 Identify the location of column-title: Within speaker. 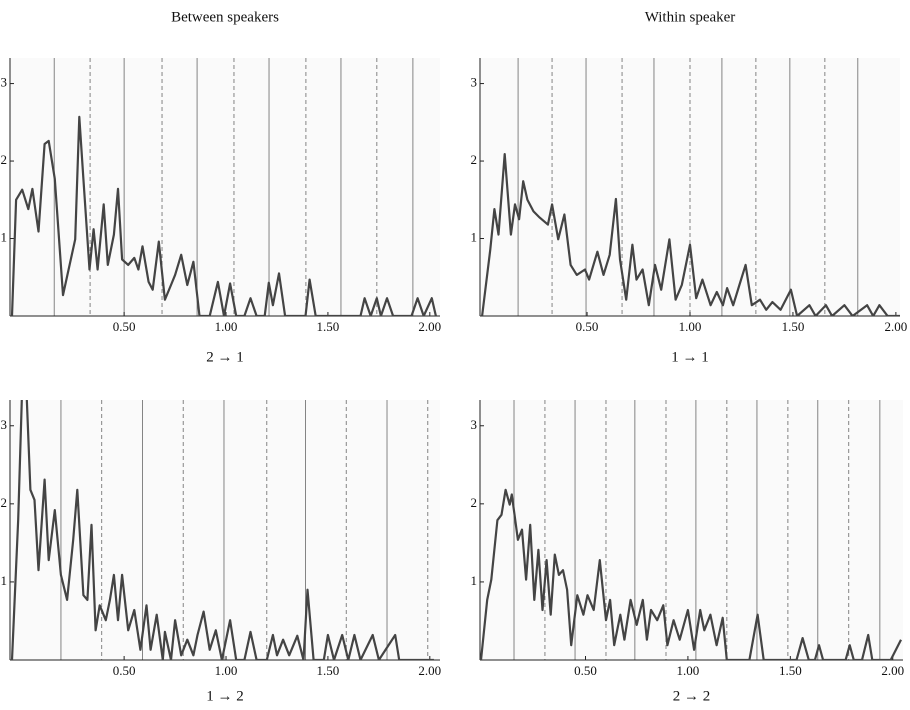
(690, 17).